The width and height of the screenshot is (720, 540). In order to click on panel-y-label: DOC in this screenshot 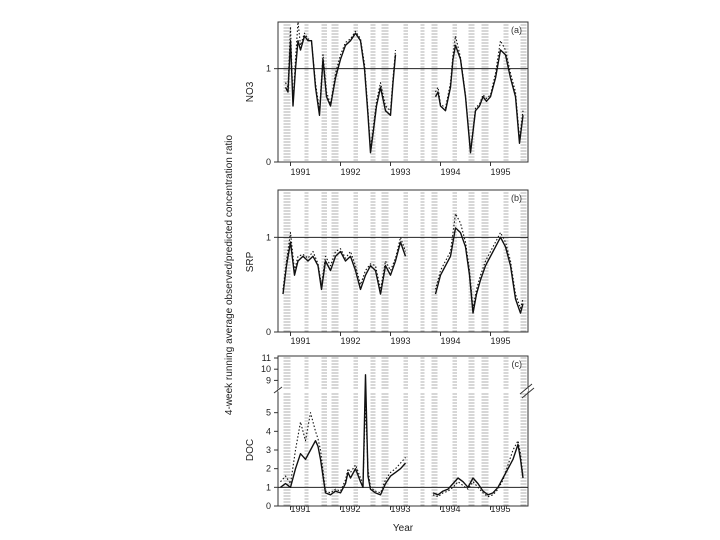, I will do `click(250, 450)`.